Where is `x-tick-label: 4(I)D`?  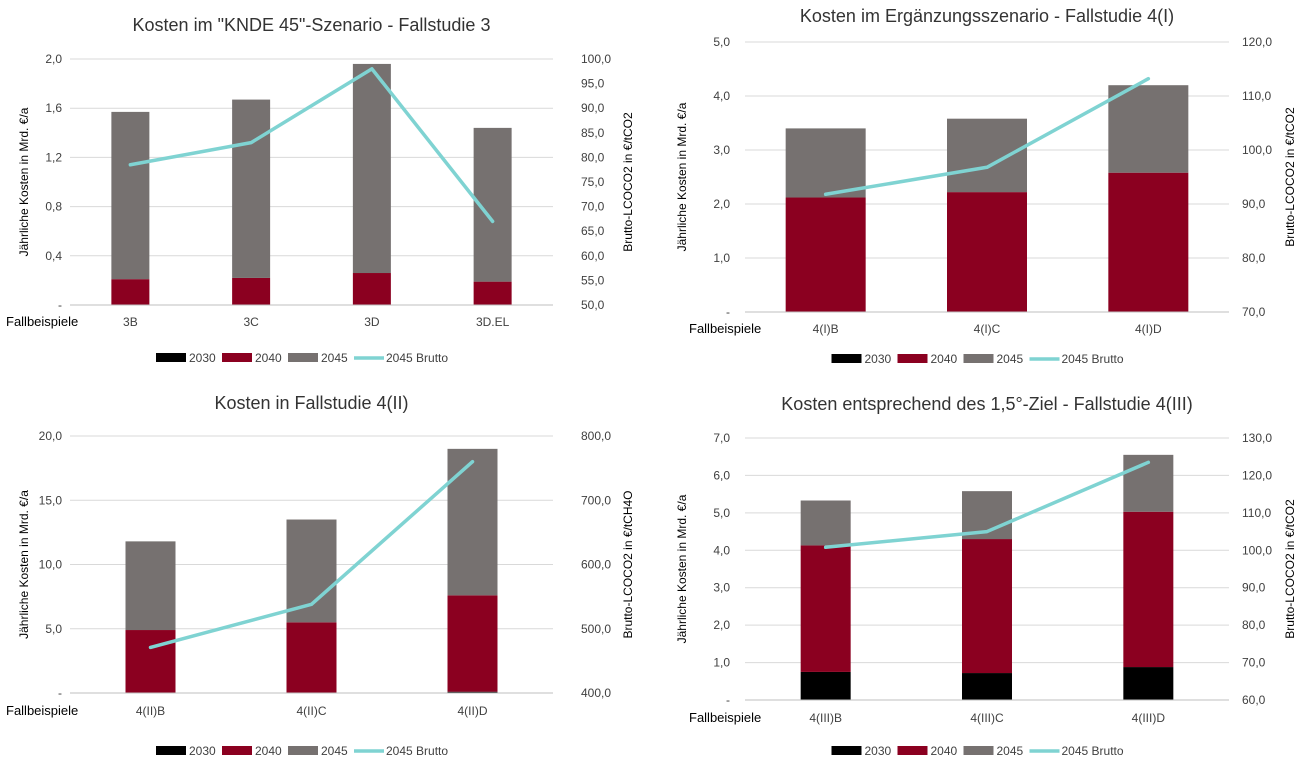 x-tick-label: 4(I)D is located at coordinates (1148, 329).